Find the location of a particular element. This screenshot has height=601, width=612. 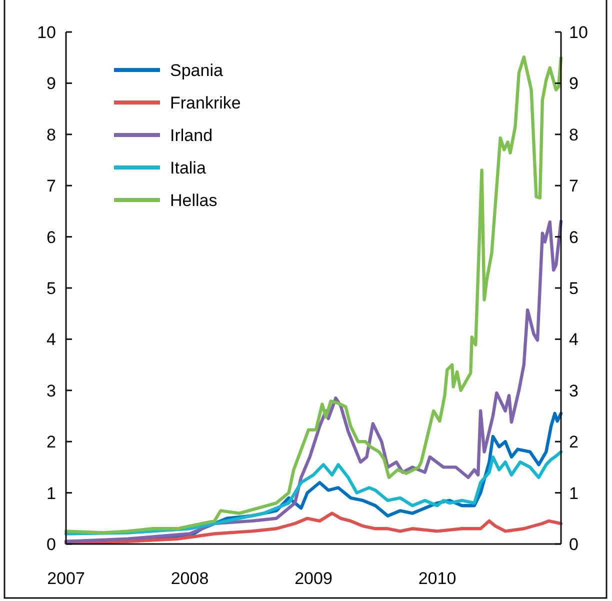

legend-label: Spania is located at coordinates (197, 70).